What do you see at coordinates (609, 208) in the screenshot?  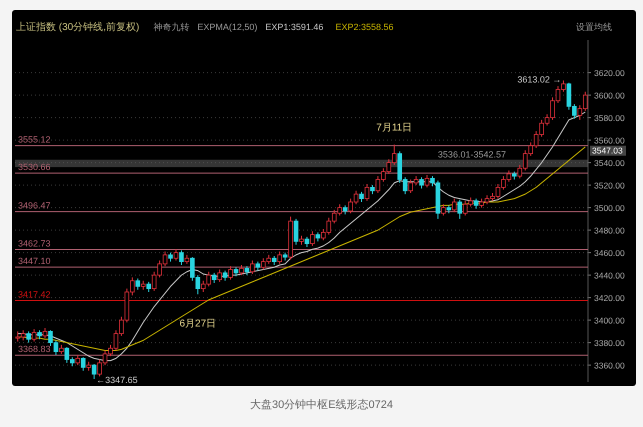 I see `y-tick-label: 3500.00` at bounding box center [609, 208].